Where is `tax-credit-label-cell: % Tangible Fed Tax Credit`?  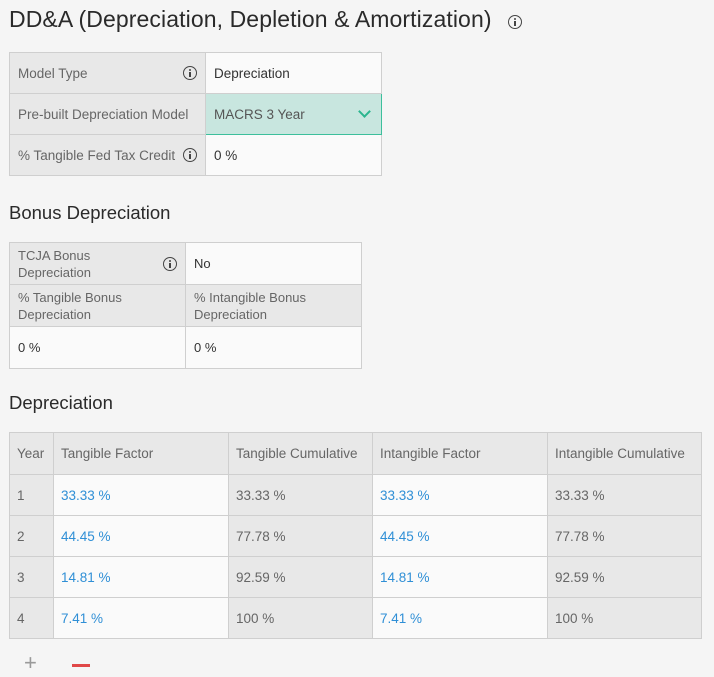 tax-credit-label-cell: % Tangible Fed Tax Credit is located at coordinates (107, 155).